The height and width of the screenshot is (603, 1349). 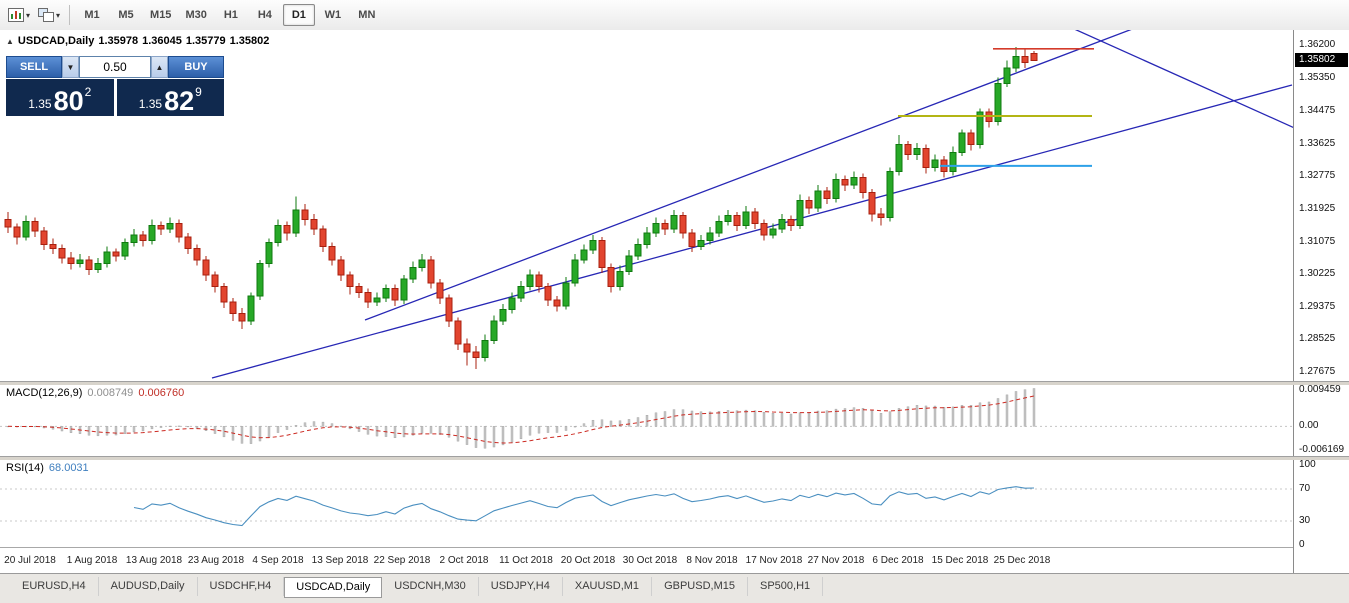 What do you see at coordinates (196, 15) in the screenshot?
I see `timeframe-button-m30: M30` at bounding box center [196, 15].